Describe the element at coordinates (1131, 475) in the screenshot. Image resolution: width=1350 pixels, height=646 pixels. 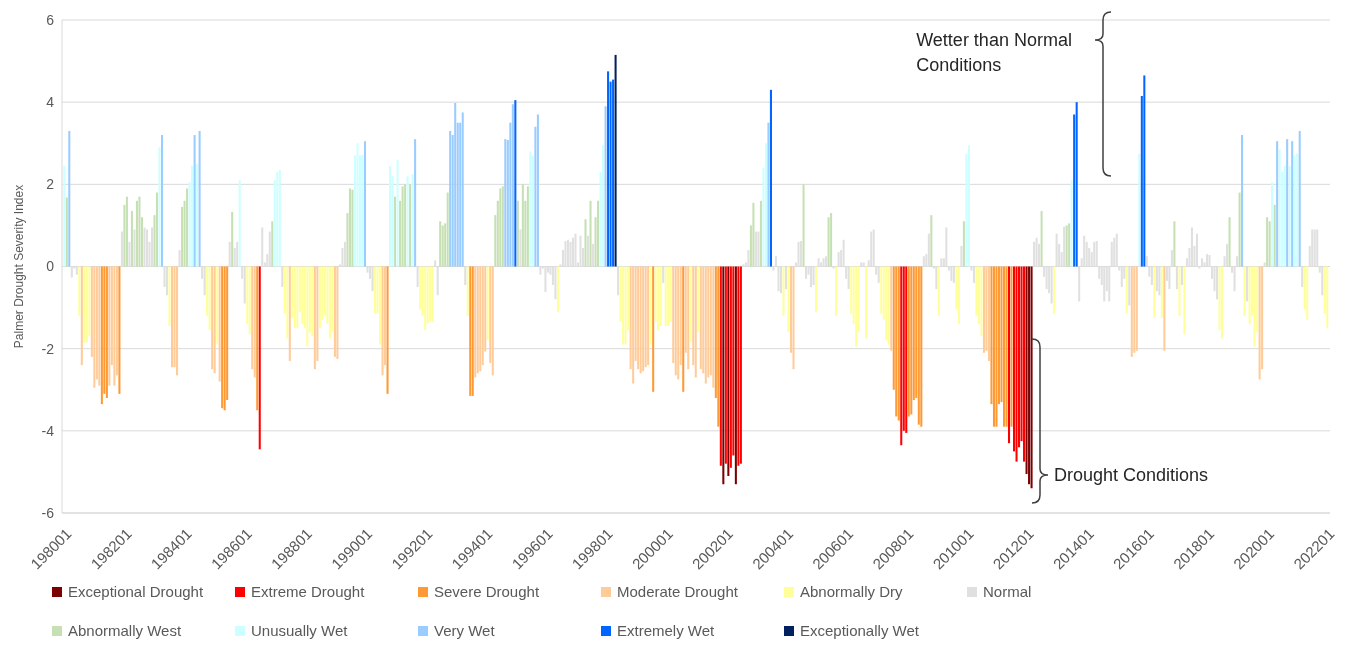
I see `annotation: Drought Conditions` at that location.